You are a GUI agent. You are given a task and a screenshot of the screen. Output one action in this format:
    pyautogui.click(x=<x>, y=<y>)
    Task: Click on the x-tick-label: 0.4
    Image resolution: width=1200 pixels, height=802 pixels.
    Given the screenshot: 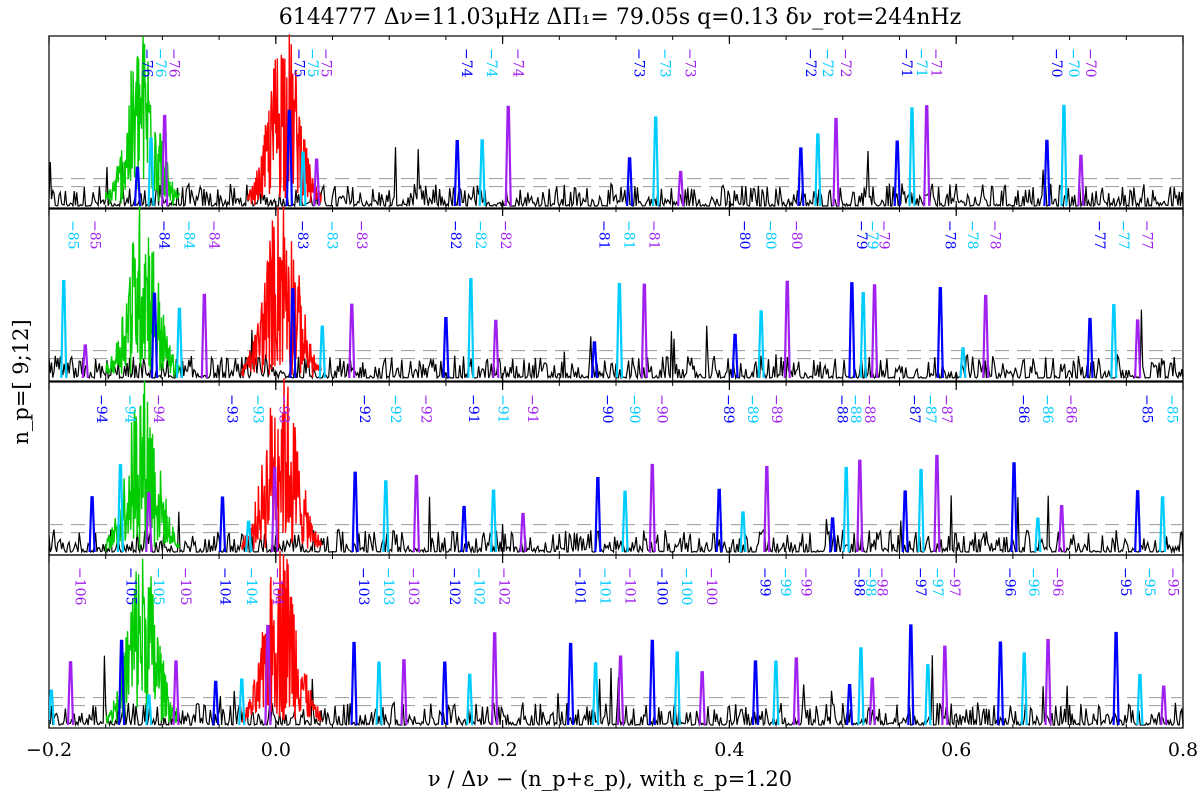 What is the action you would take?
    pyautogui.click(x=729, y=750)
    